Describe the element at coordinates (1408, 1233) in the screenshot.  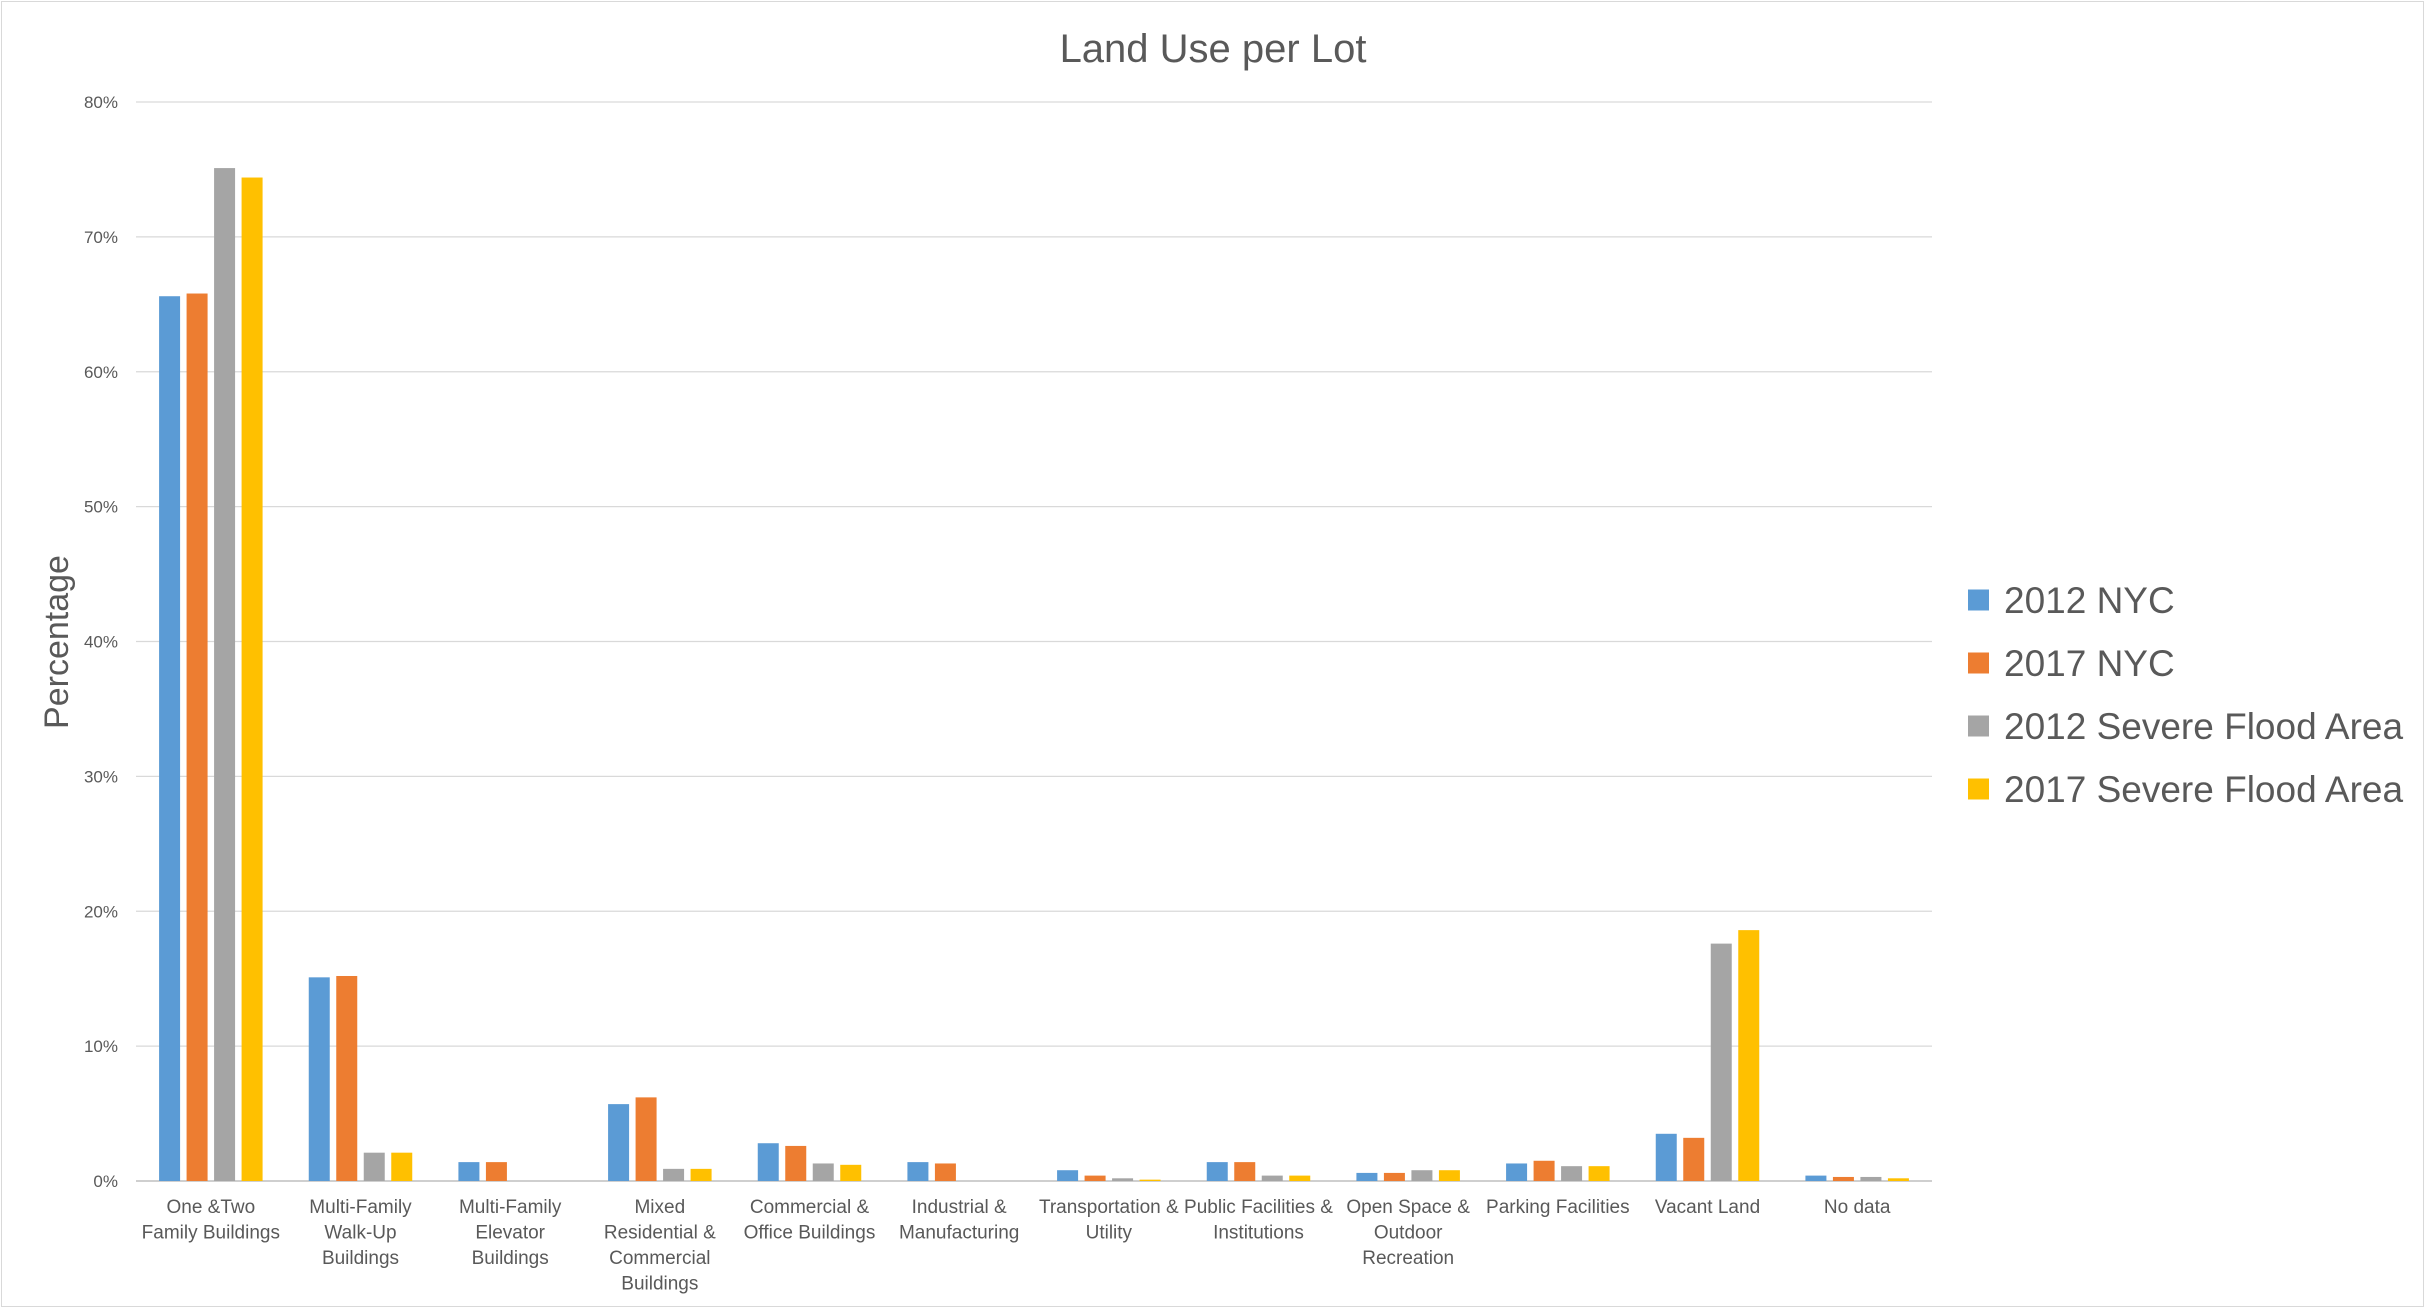
I see `x-tick-label: Open Space & Outdoor Recreation` at that location.